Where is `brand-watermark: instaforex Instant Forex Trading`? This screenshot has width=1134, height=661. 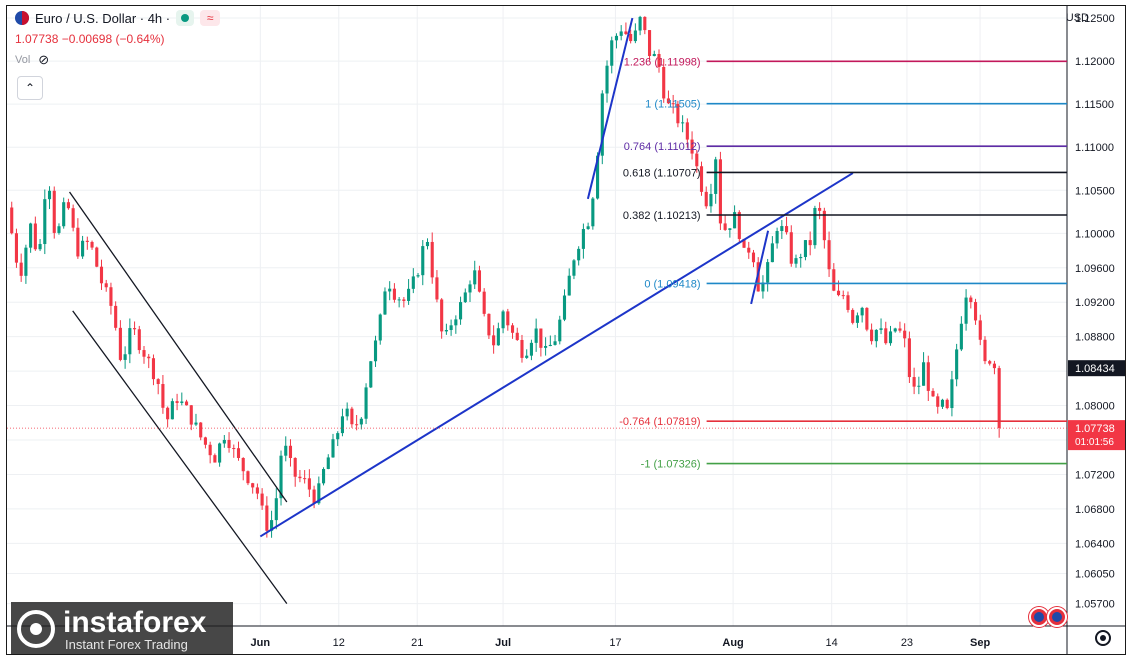
brand-watermark: instaforex Instant Forex Trading is located at coordinates (122, 628).